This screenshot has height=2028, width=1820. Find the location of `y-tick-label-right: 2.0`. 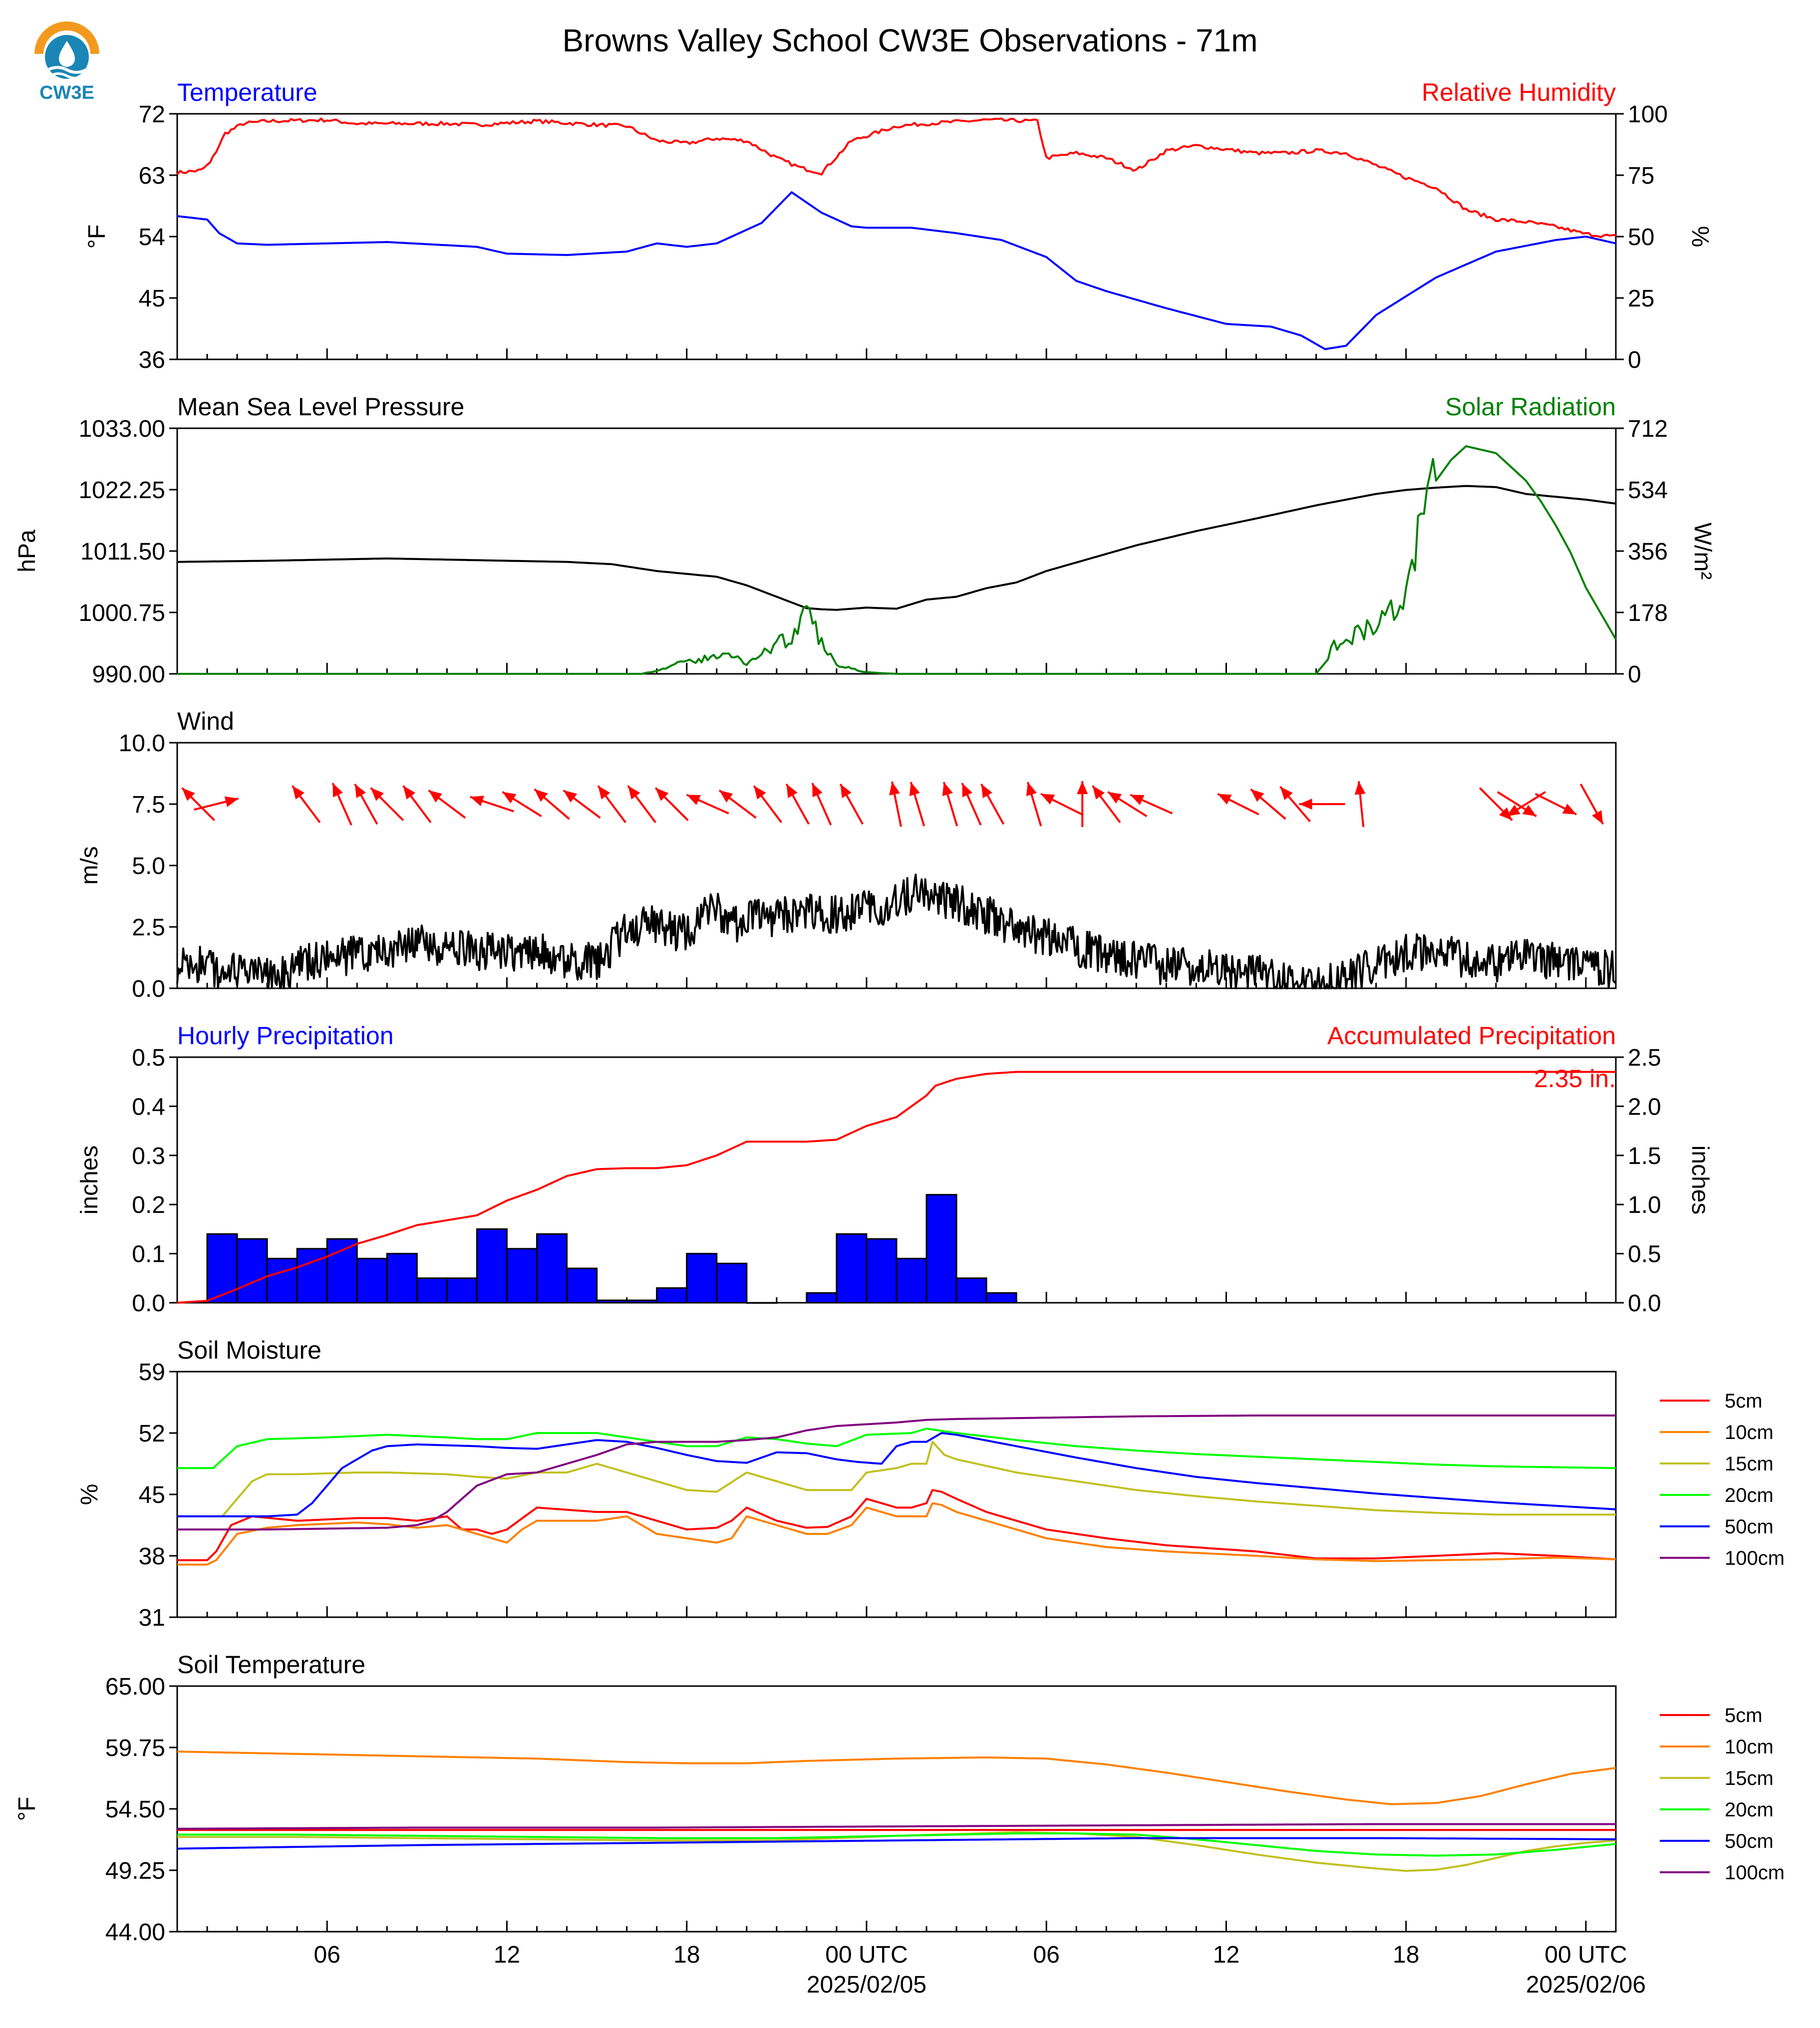

y-tick-label-right: 2.0 is located at coordinates (1644, 1107).